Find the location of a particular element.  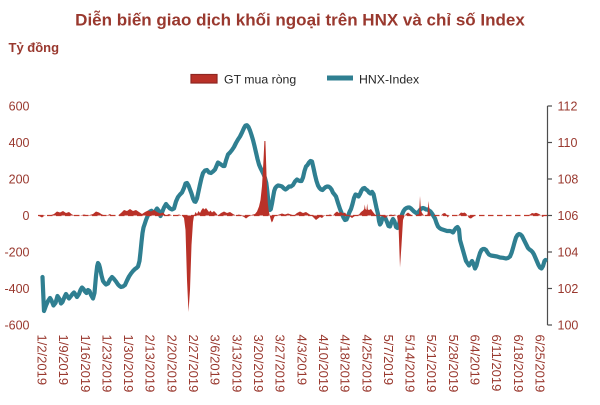

svg-text: 112 is located at coordinates (568, 107).